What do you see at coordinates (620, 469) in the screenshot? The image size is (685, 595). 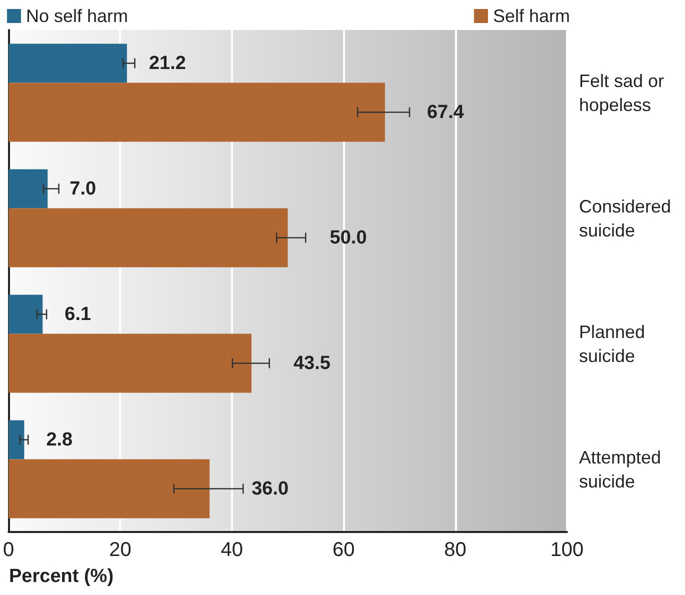 I see `y-tick-label: Attempted suicide` at bounding box center [620, 469].